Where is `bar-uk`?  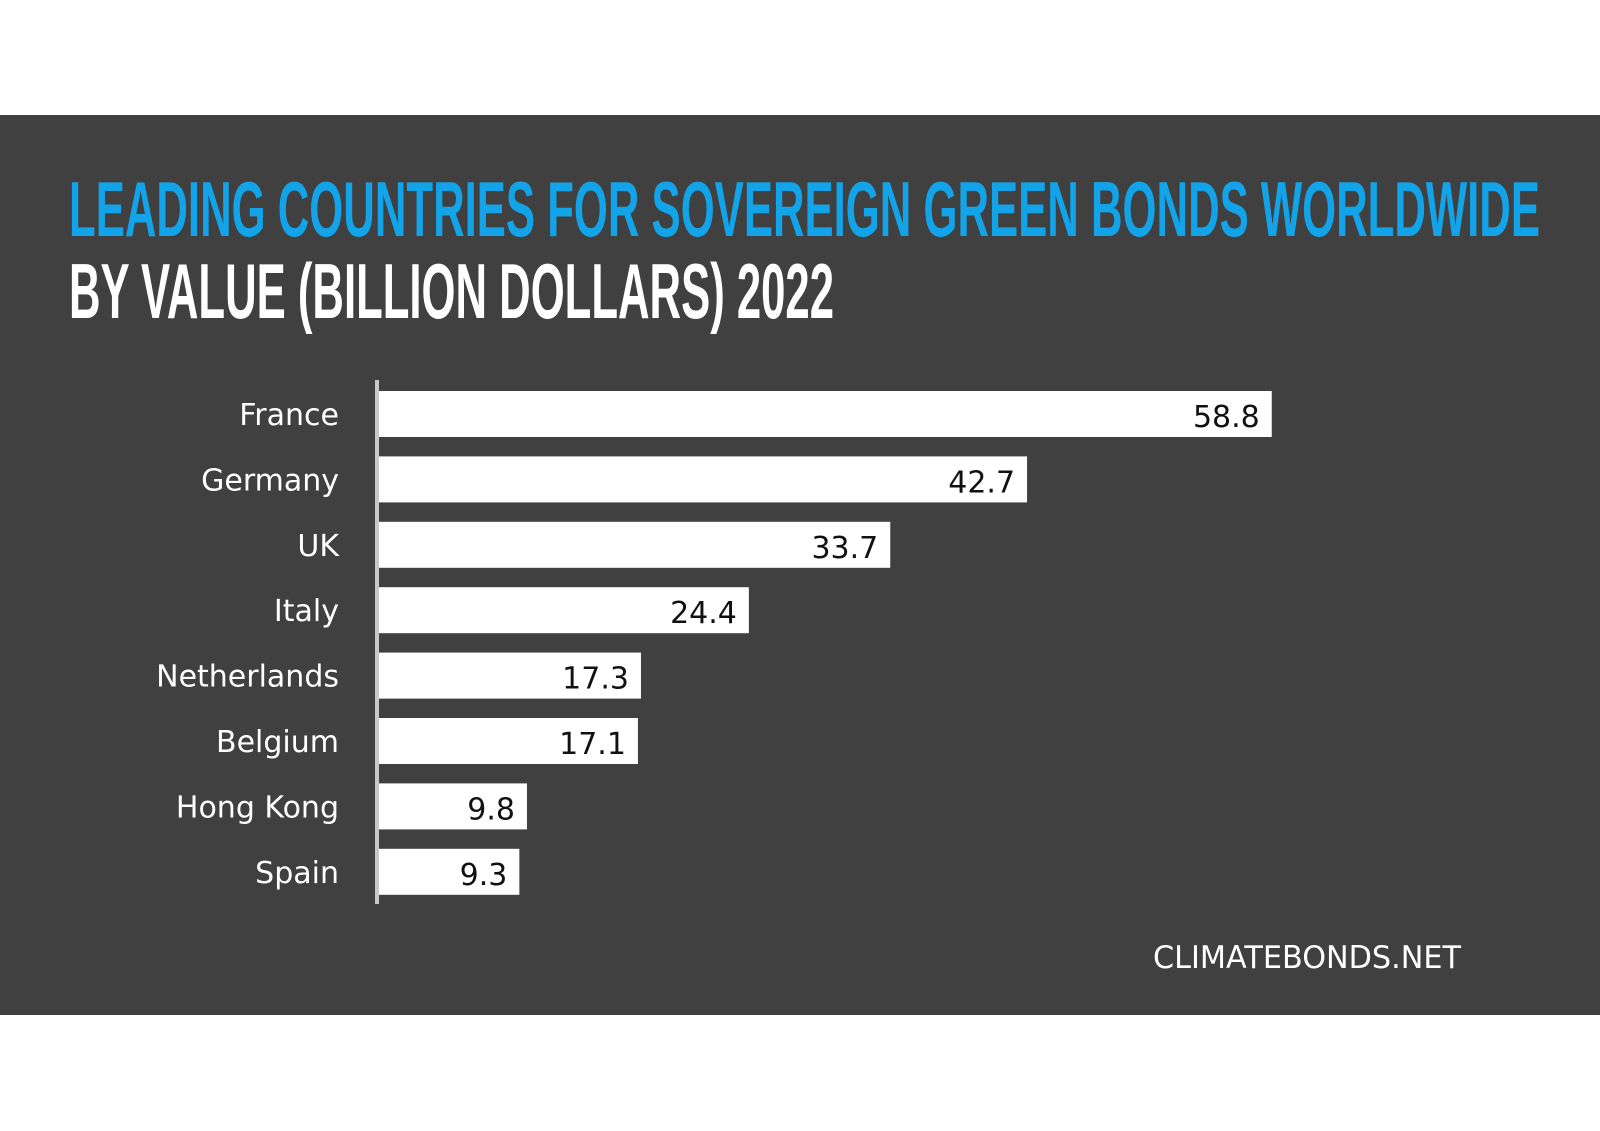
bar-uk is located at coordinates (634, 544).